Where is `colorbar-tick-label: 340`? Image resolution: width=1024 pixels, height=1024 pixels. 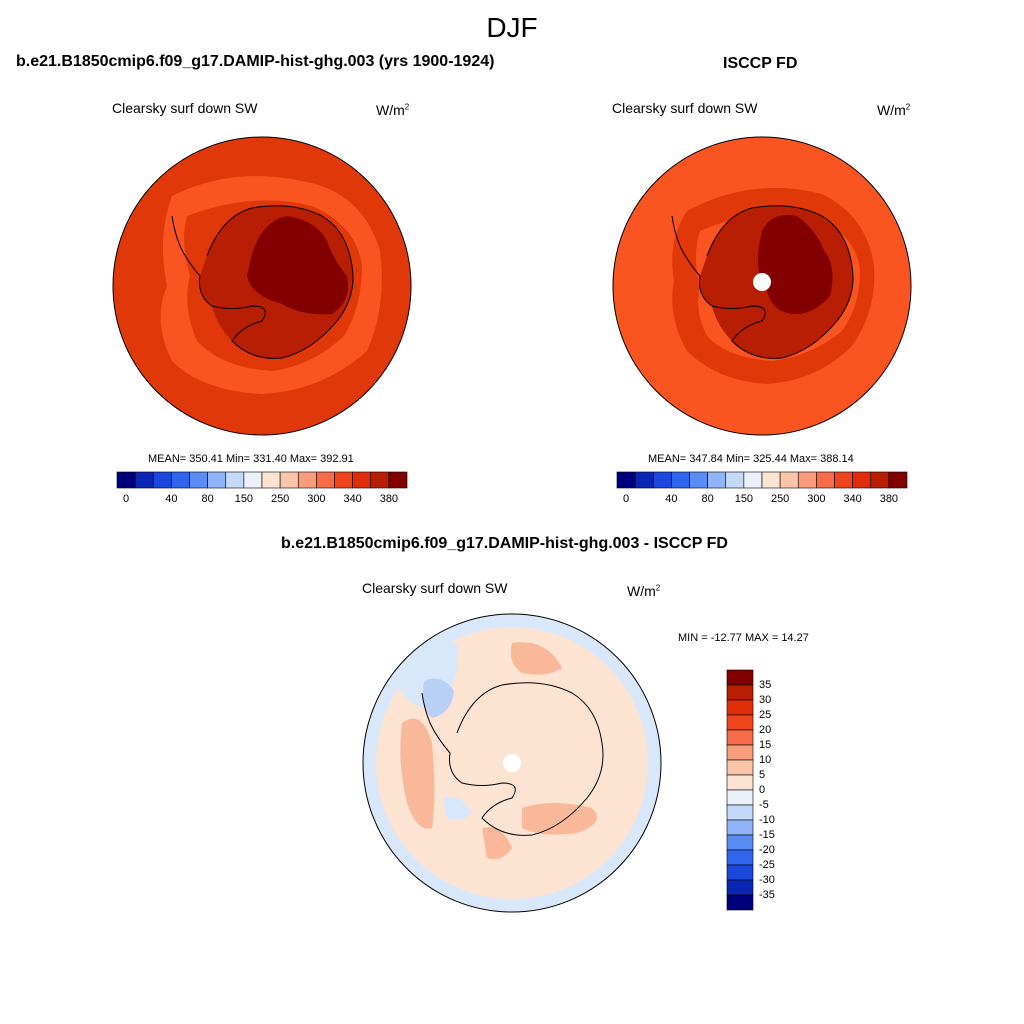
colorbar-tick-label: 340 is located at coordinates (352, 499).